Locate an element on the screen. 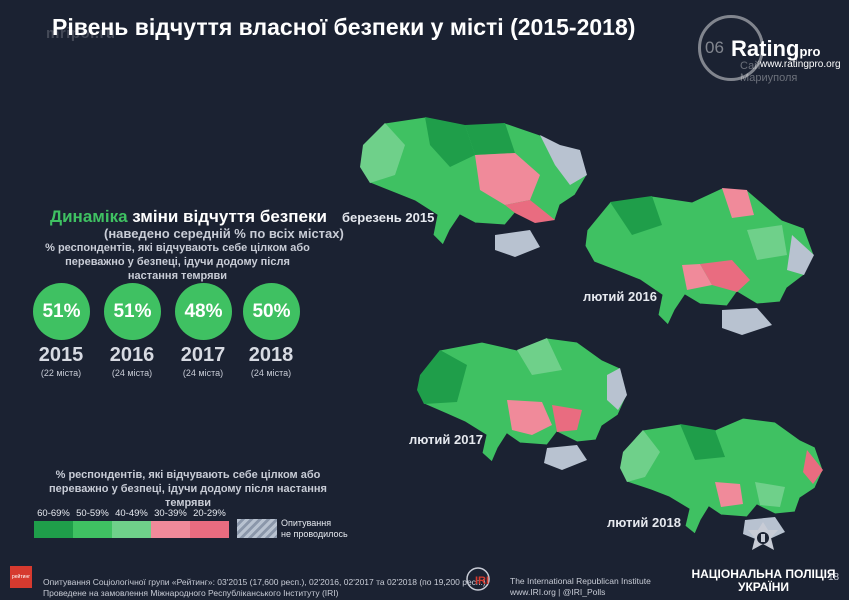 The width and height of the screenshot is (849, 600). logo-name-suffix: pro is located at coordinates (810, 51).